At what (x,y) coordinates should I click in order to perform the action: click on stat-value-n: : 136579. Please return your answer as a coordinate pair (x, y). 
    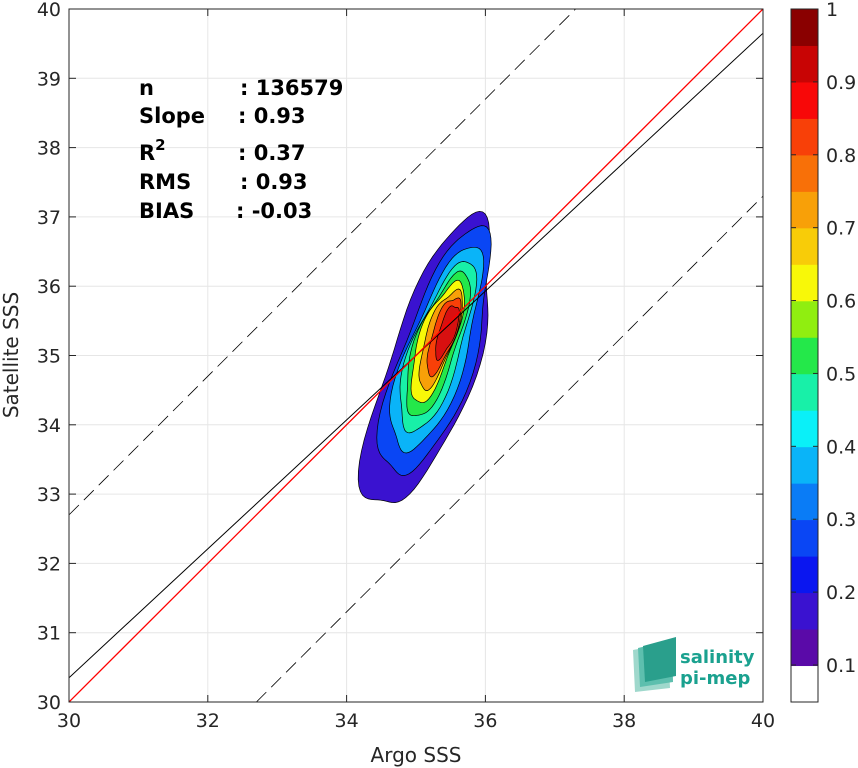
    Looking at the image, I should click on (291, 88).